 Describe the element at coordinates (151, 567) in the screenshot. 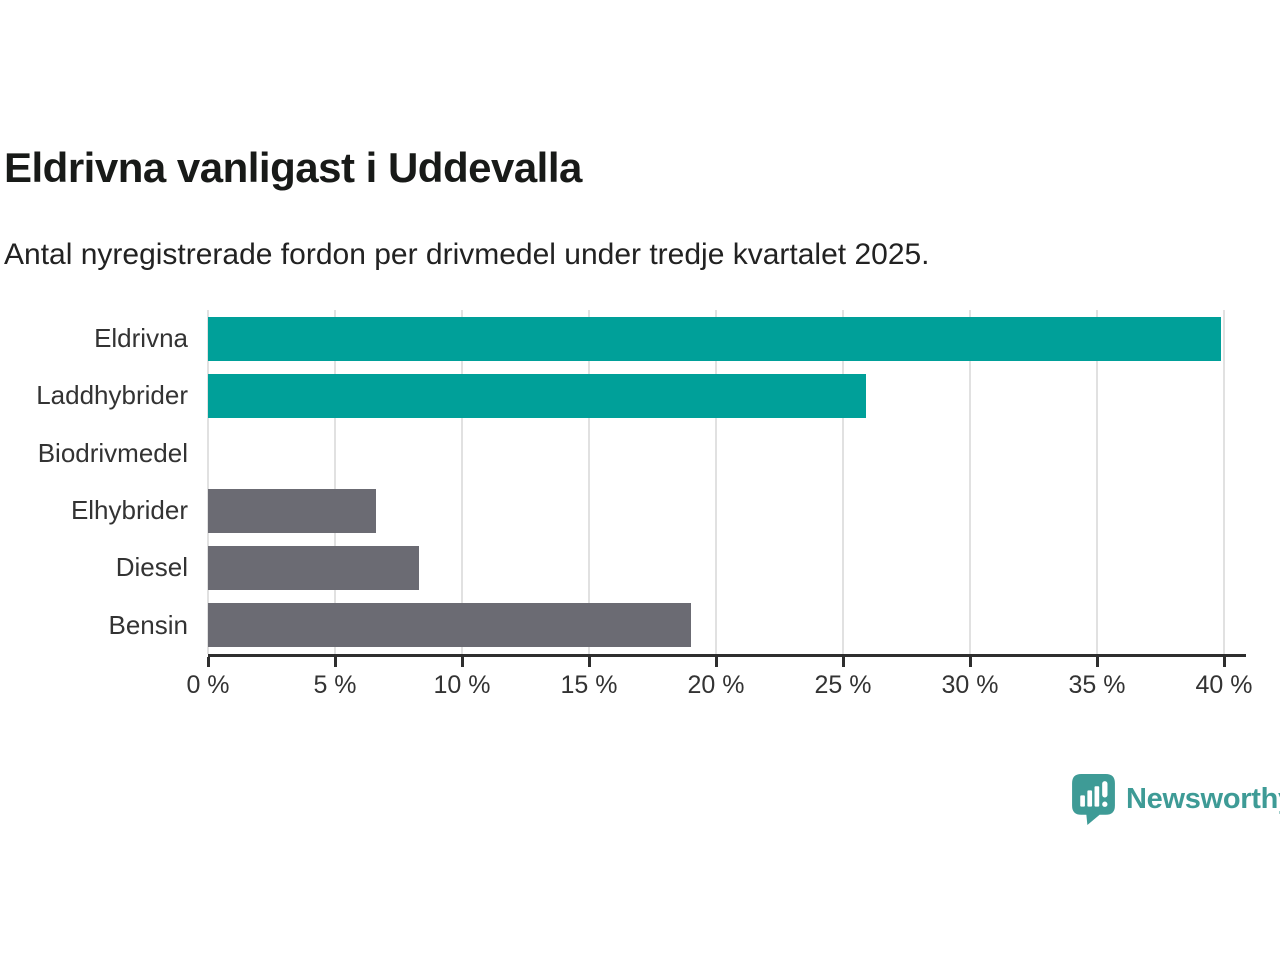

I see `category-label: Diesel` at that location.